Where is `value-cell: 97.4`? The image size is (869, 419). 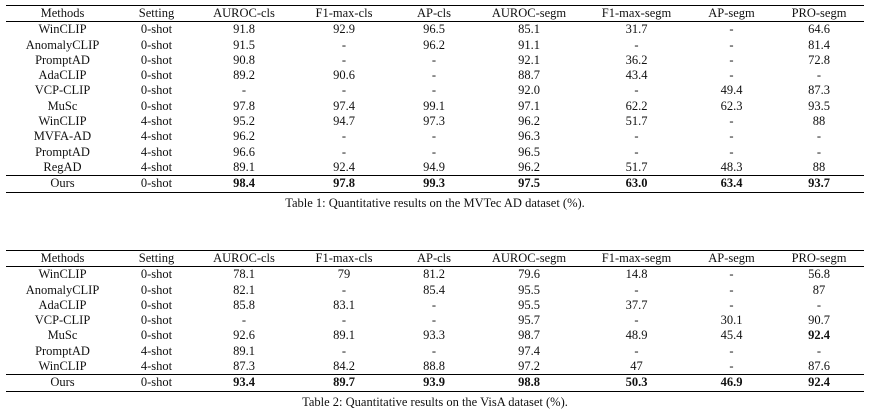 value-cell: 97.4 is located at coordinates (529, 350).